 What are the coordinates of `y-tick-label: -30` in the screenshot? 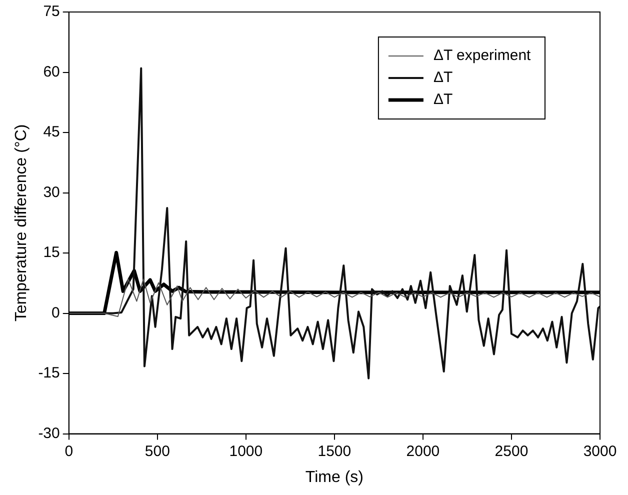 It's located at (49, 433).